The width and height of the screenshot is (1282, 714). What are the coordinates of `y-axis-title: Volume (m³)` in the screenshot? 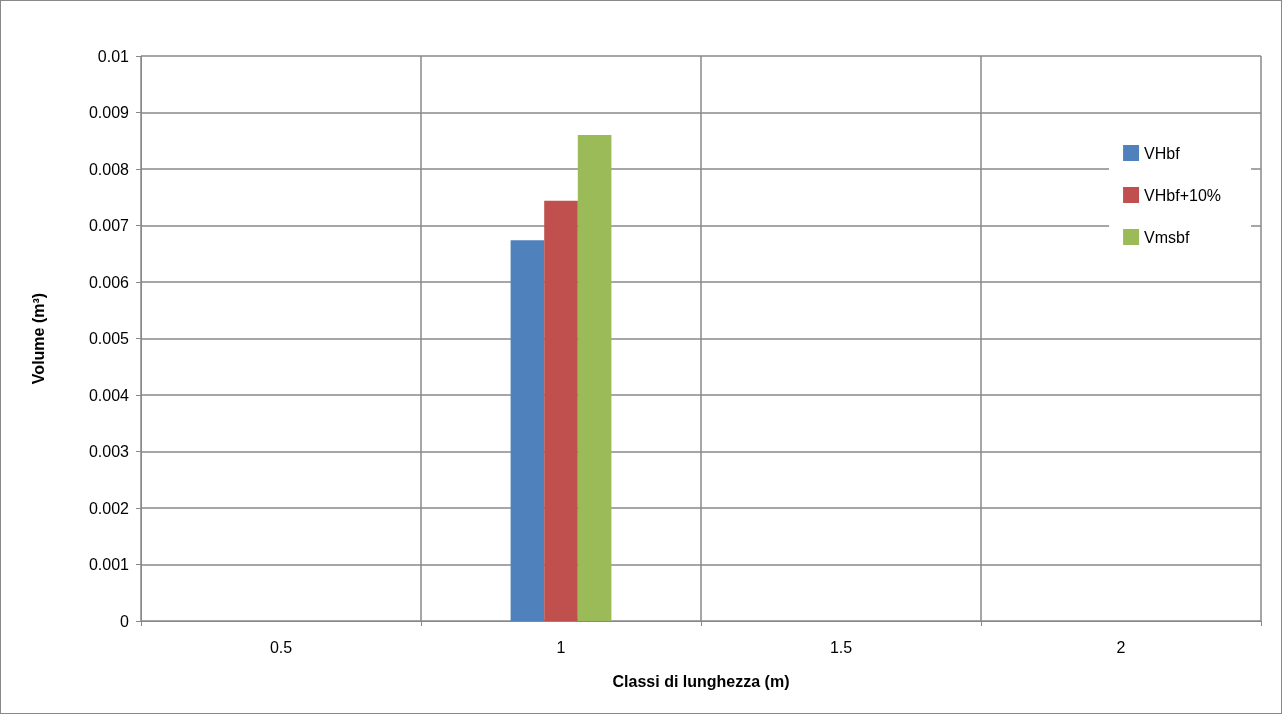 It's located at (38, 338).